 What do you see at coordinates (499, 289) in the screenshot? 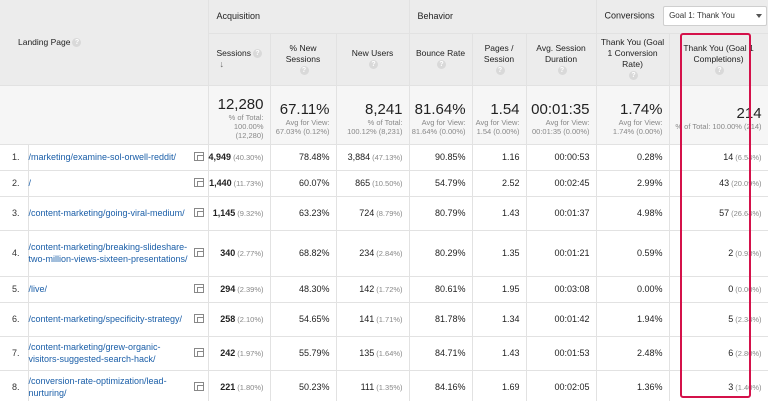
I see `pages-session-cell: 1.95` at bounding box center [499, 289].